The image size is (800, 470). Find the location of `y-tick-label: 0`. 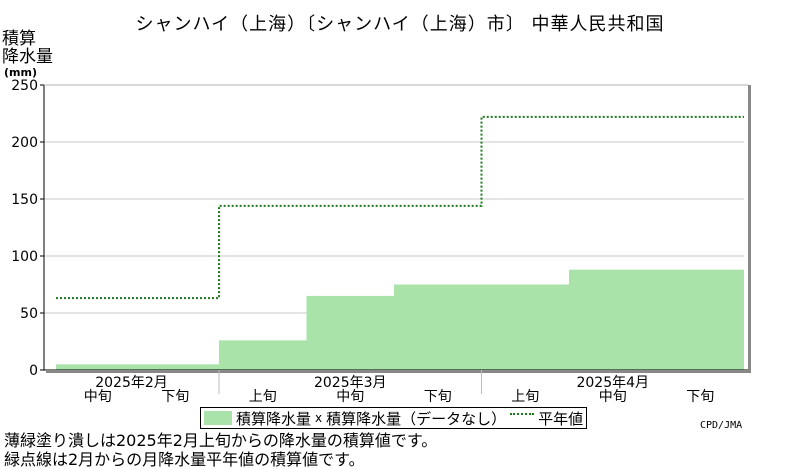

y-tick-label: 0 is located at coordinates (33, 371).